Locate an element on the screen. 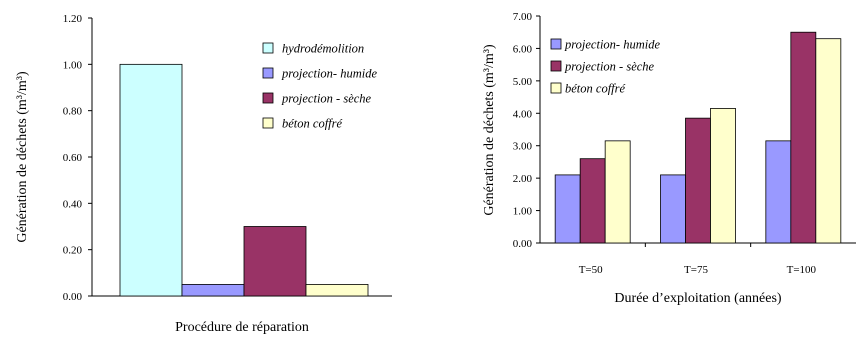  left-y-tick-label: 0.20 is located at coordinates (73, 251).